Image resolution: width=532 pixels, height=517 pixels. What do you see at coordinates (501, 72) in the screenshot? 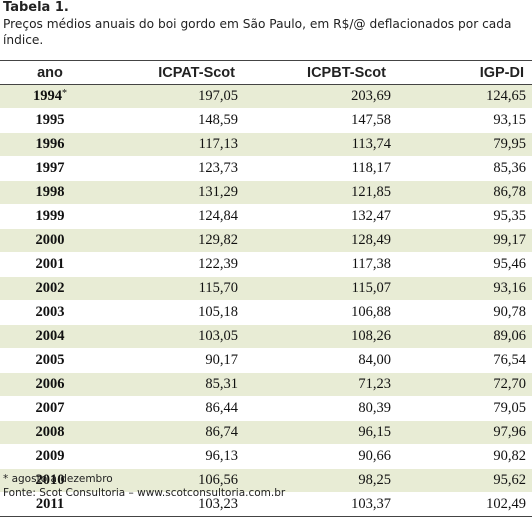
I see `header-igp: IGP-DI` at bounding box center [501, 72].